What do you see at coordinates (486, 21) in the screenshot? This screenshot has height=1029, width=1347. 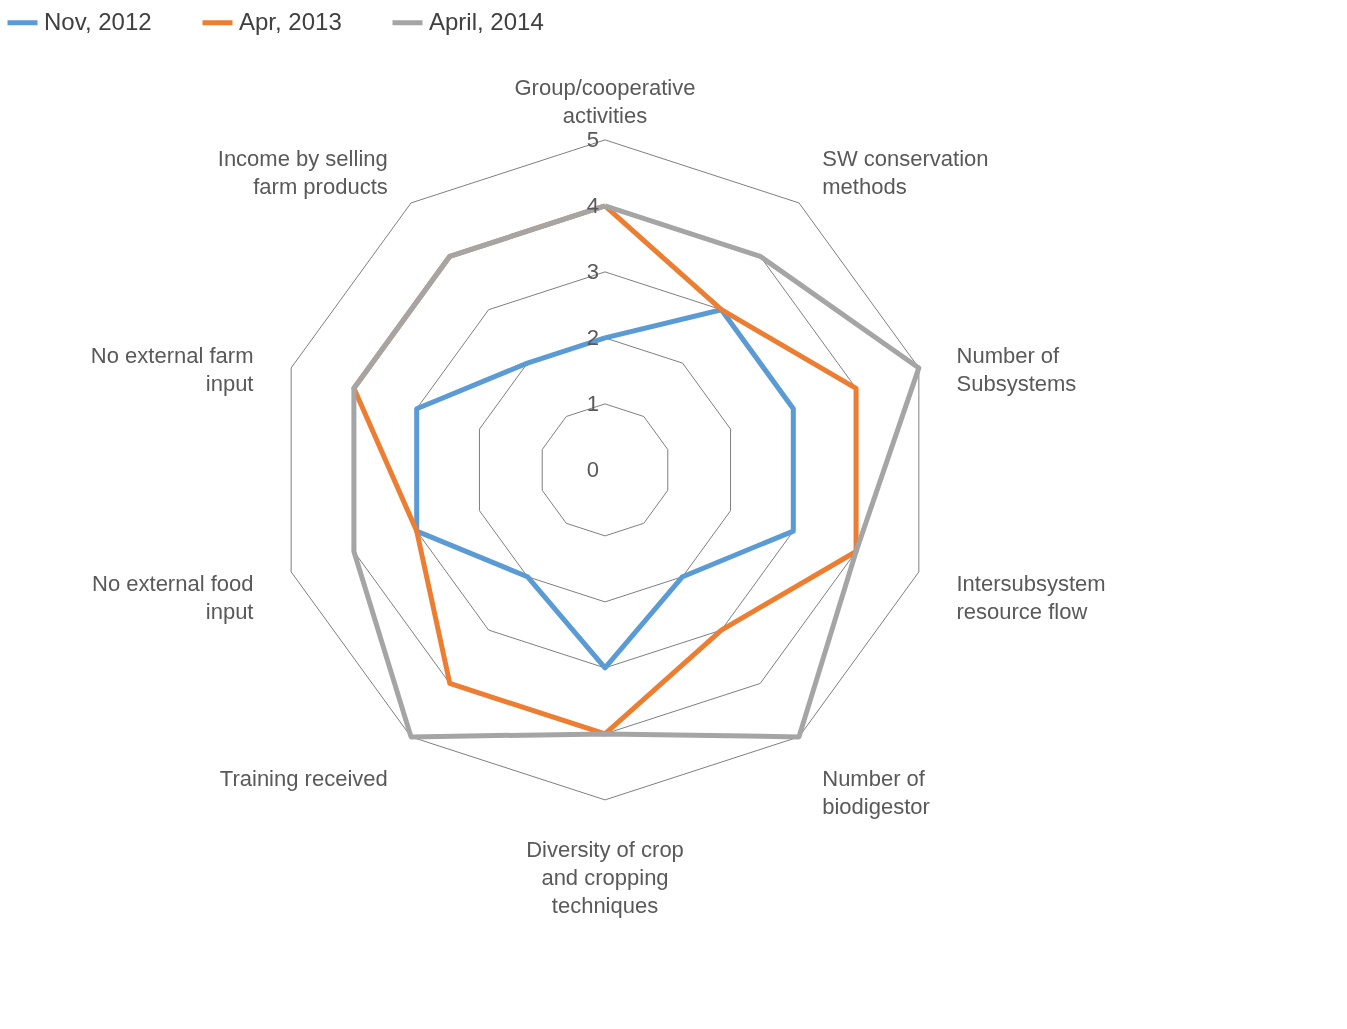 I see `legend-label: April, 2014` at bounding box center [486, 21].